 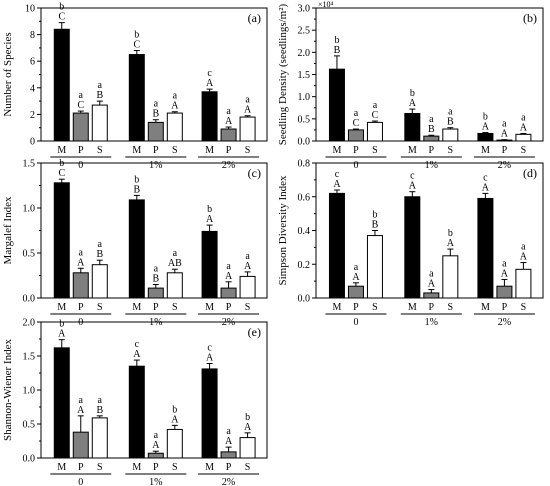 What do you see at coordinates (8, 390) in the screenshot?
I see `y-axis-label: Shannon-Wiener Index` at bounding box center [8, 390].